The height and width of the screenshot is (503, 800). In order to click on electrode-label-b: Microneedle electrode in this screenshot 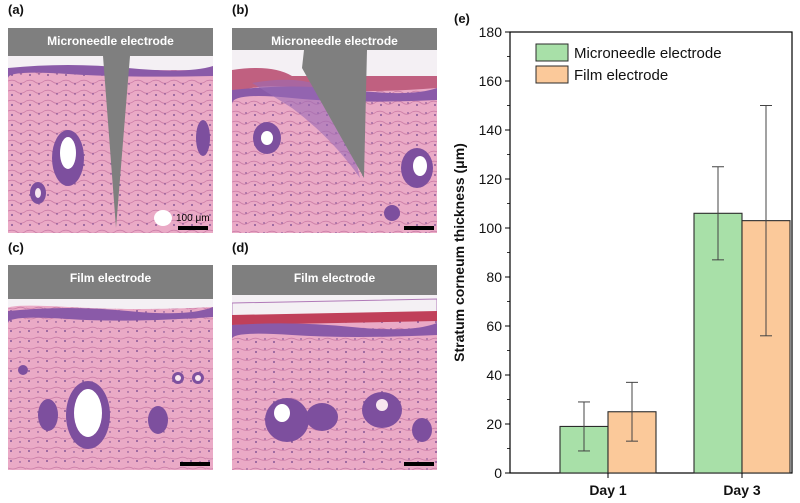, I will do `click(334, 41)`.